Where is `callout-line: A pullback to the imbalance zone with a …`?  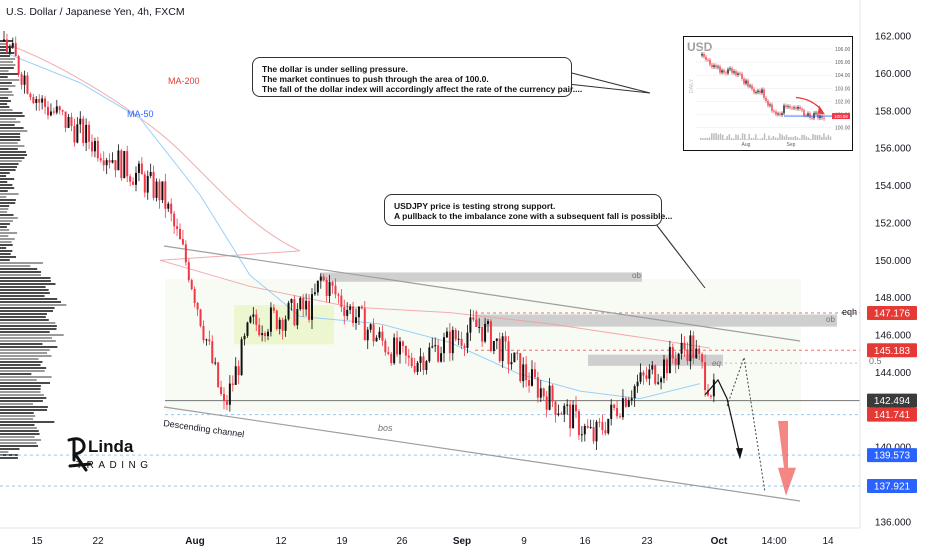
callout-line: A pullback to the imbalance zone with a … is located at coordinates (533, 216).